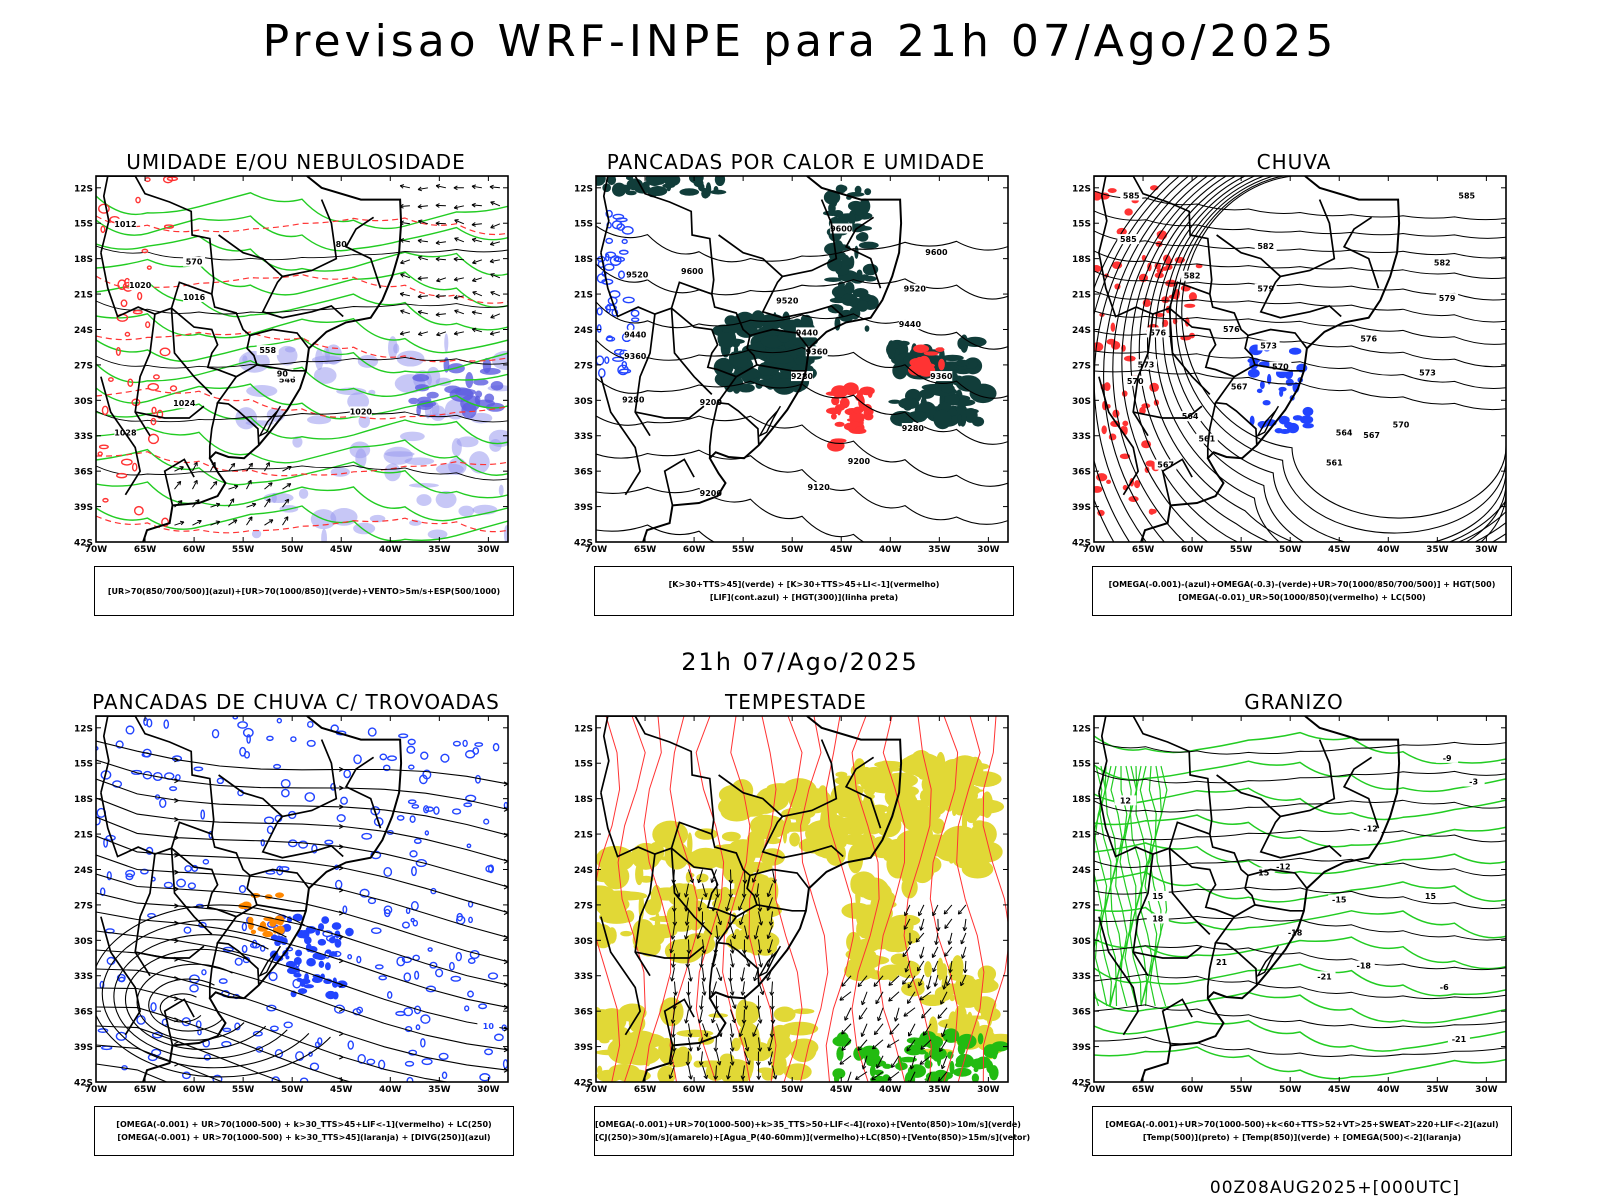  Describe the element at coordinates (1364, 966) in the screenshot. I see `contour-label: -18` at that location.